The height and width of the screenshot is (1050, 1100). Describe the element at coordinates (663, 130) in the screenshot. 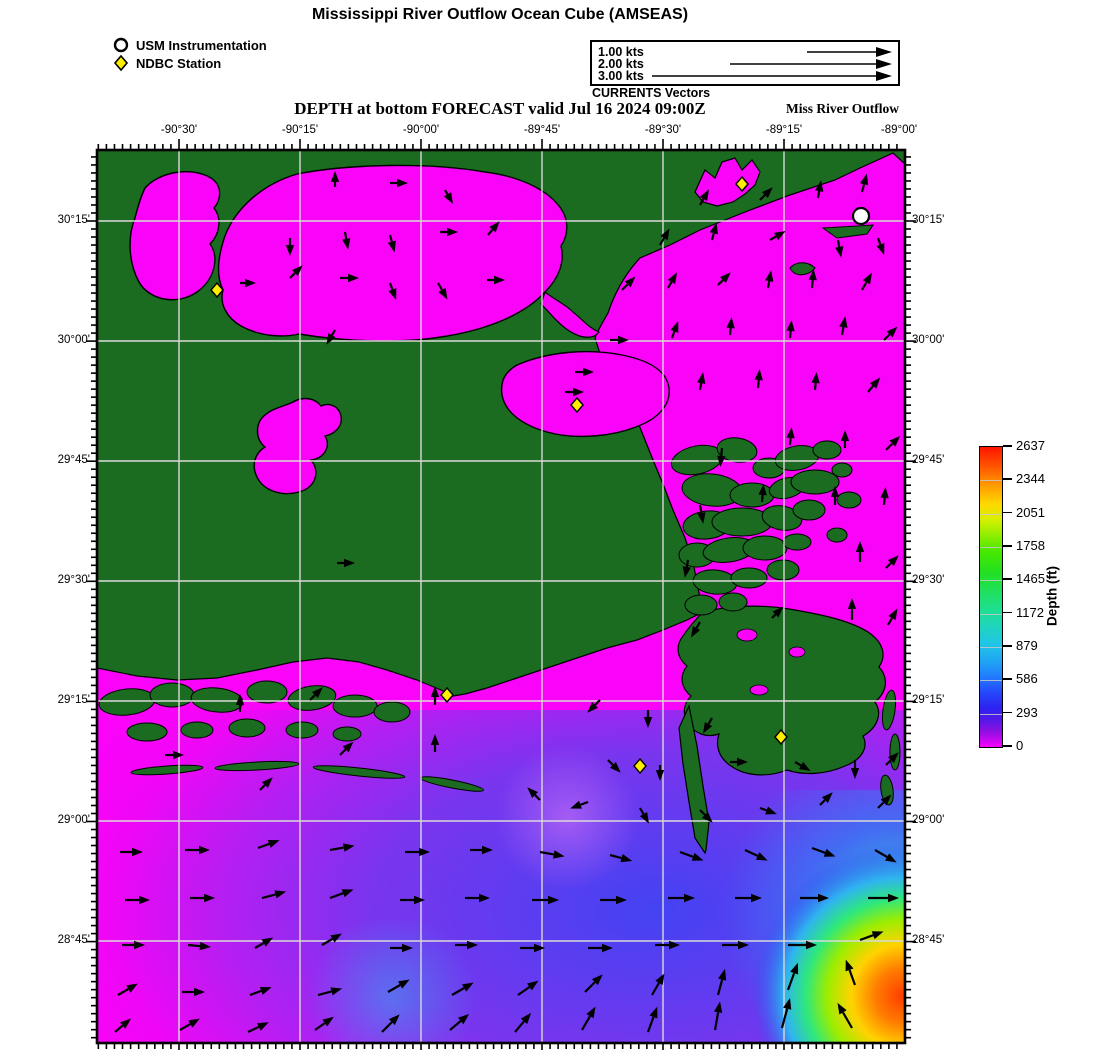

I see `lon-label: -89°30'` at that location.